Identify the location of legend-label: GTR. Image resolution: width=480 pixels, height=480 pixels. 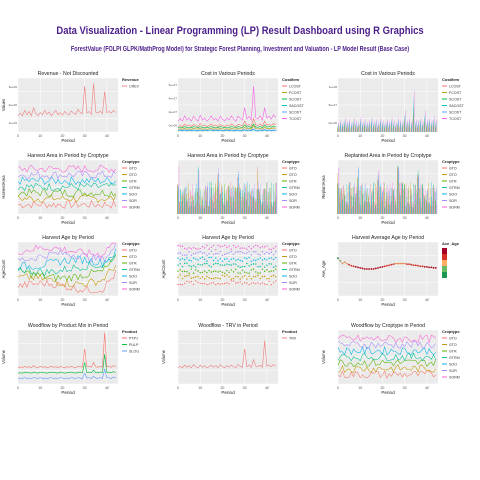
(453, 351).